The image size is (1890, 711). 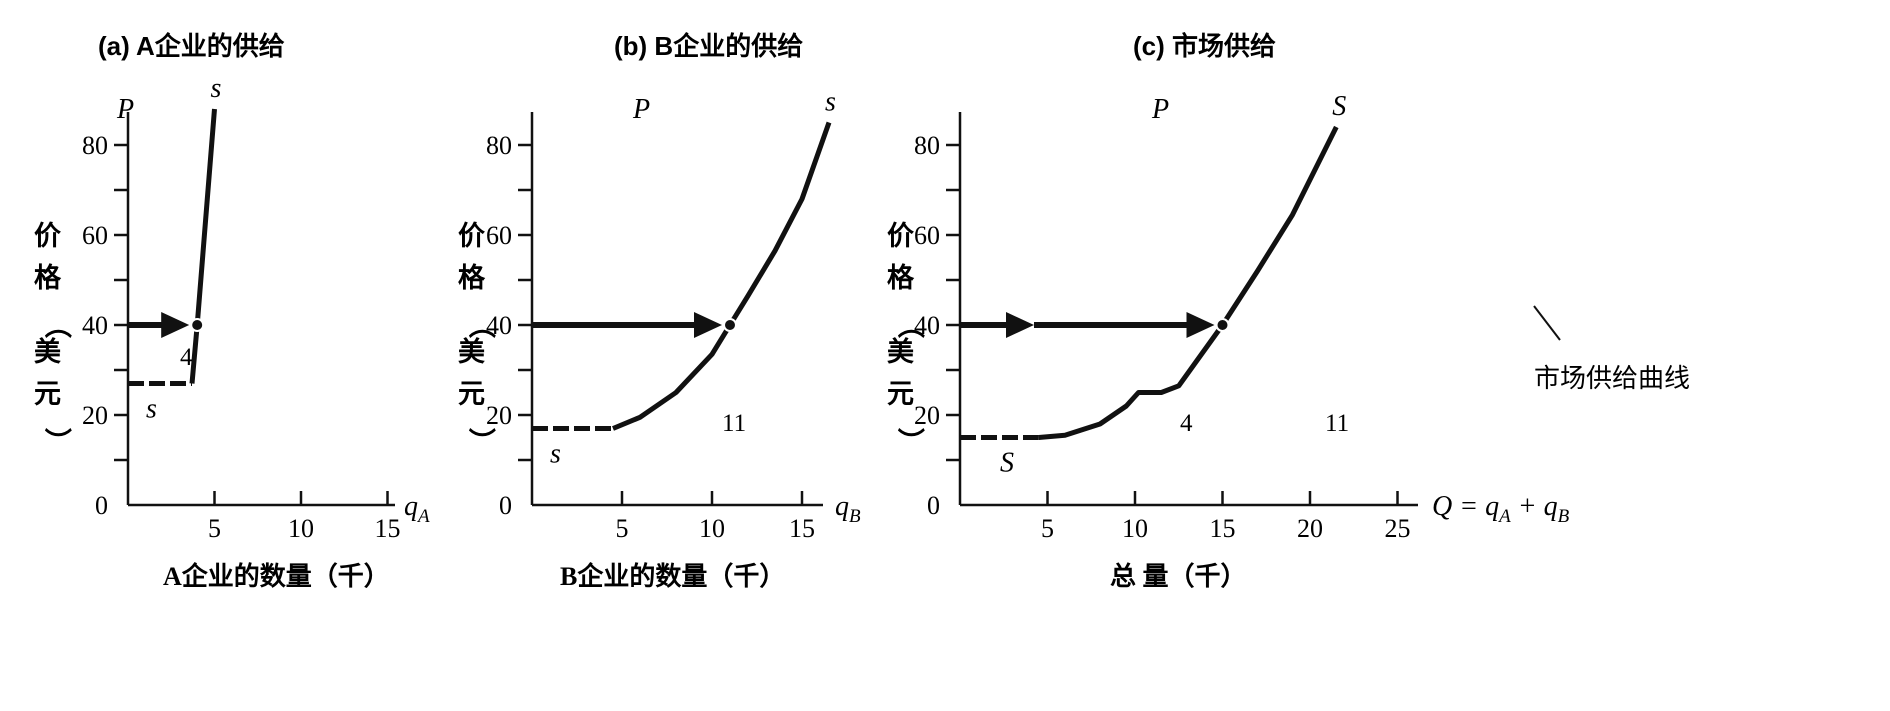 I want to click on panel-c-highlight-point, so click(x=1222, y=325).